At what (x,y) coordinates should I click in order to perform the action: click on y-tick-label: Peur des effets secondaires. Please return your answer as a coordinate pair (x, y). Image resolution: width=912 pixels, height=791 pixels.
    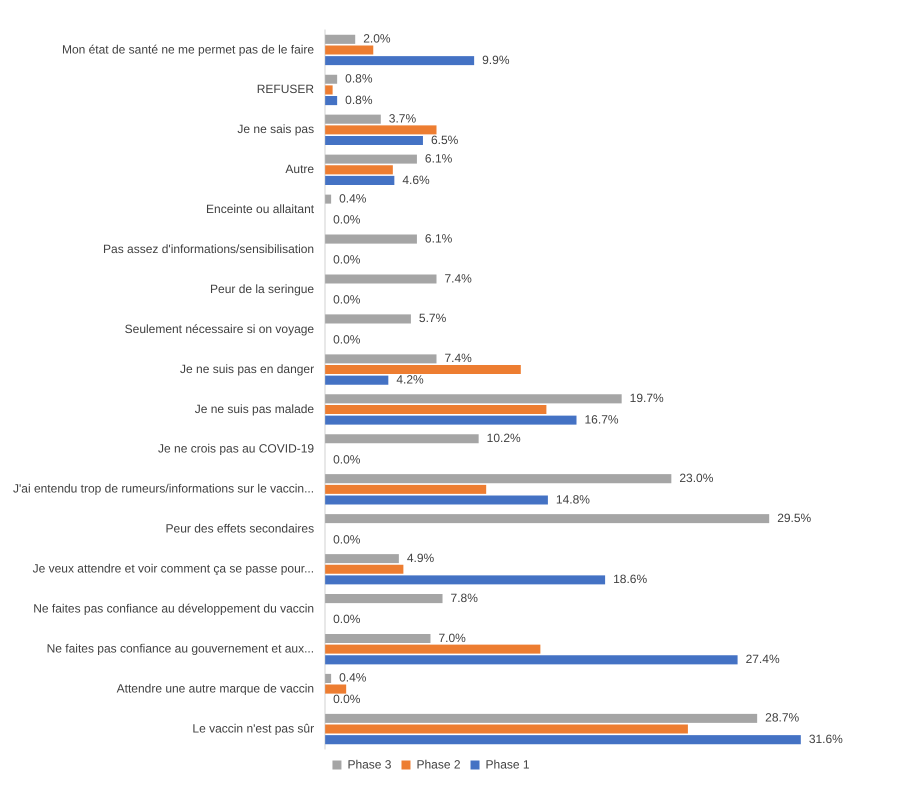
    Looking at the image, I should click on (240, 529).